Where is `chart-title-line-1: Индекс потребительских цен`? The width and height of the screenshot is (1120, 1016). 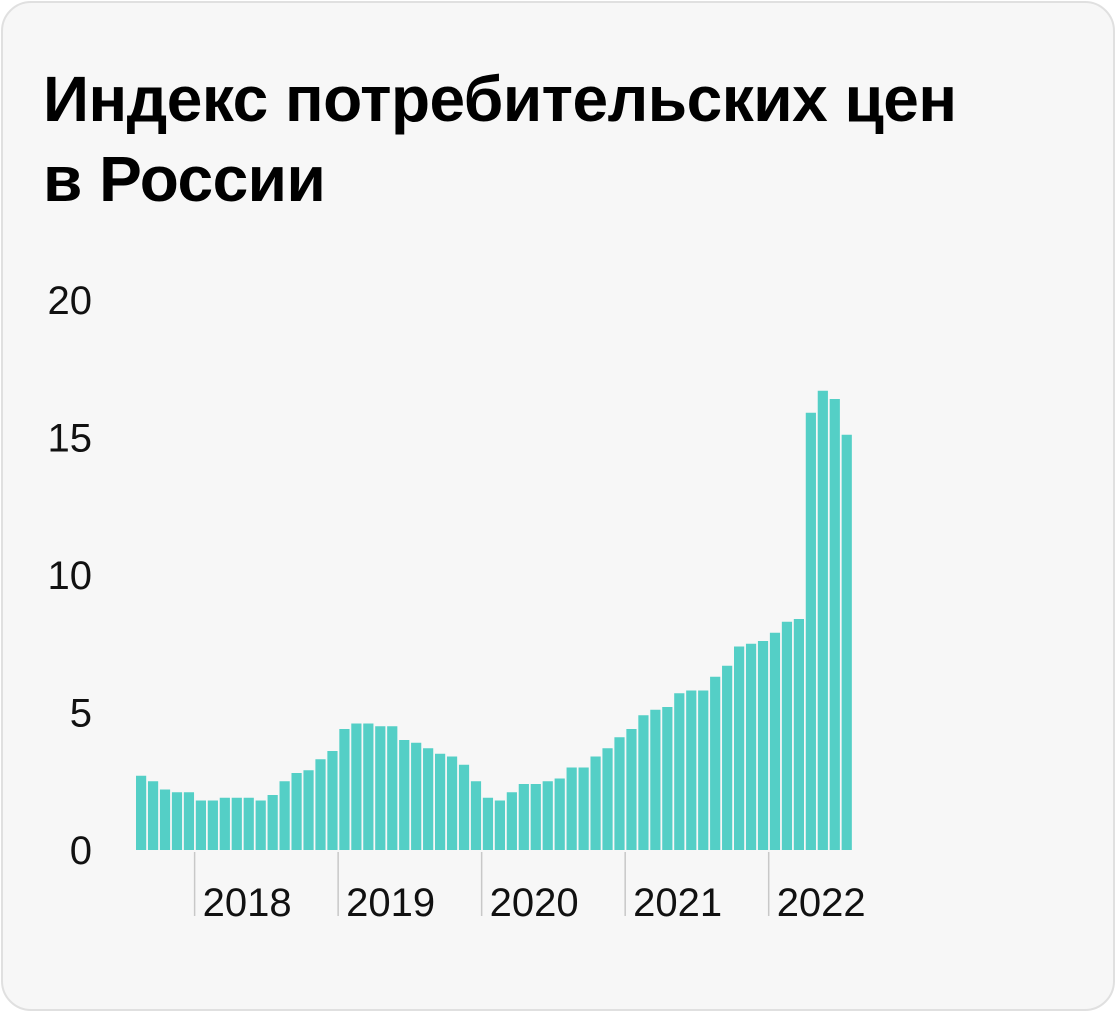
chart-title-line-1: Индекс потребительских цен is located at coordinates (500, 99).